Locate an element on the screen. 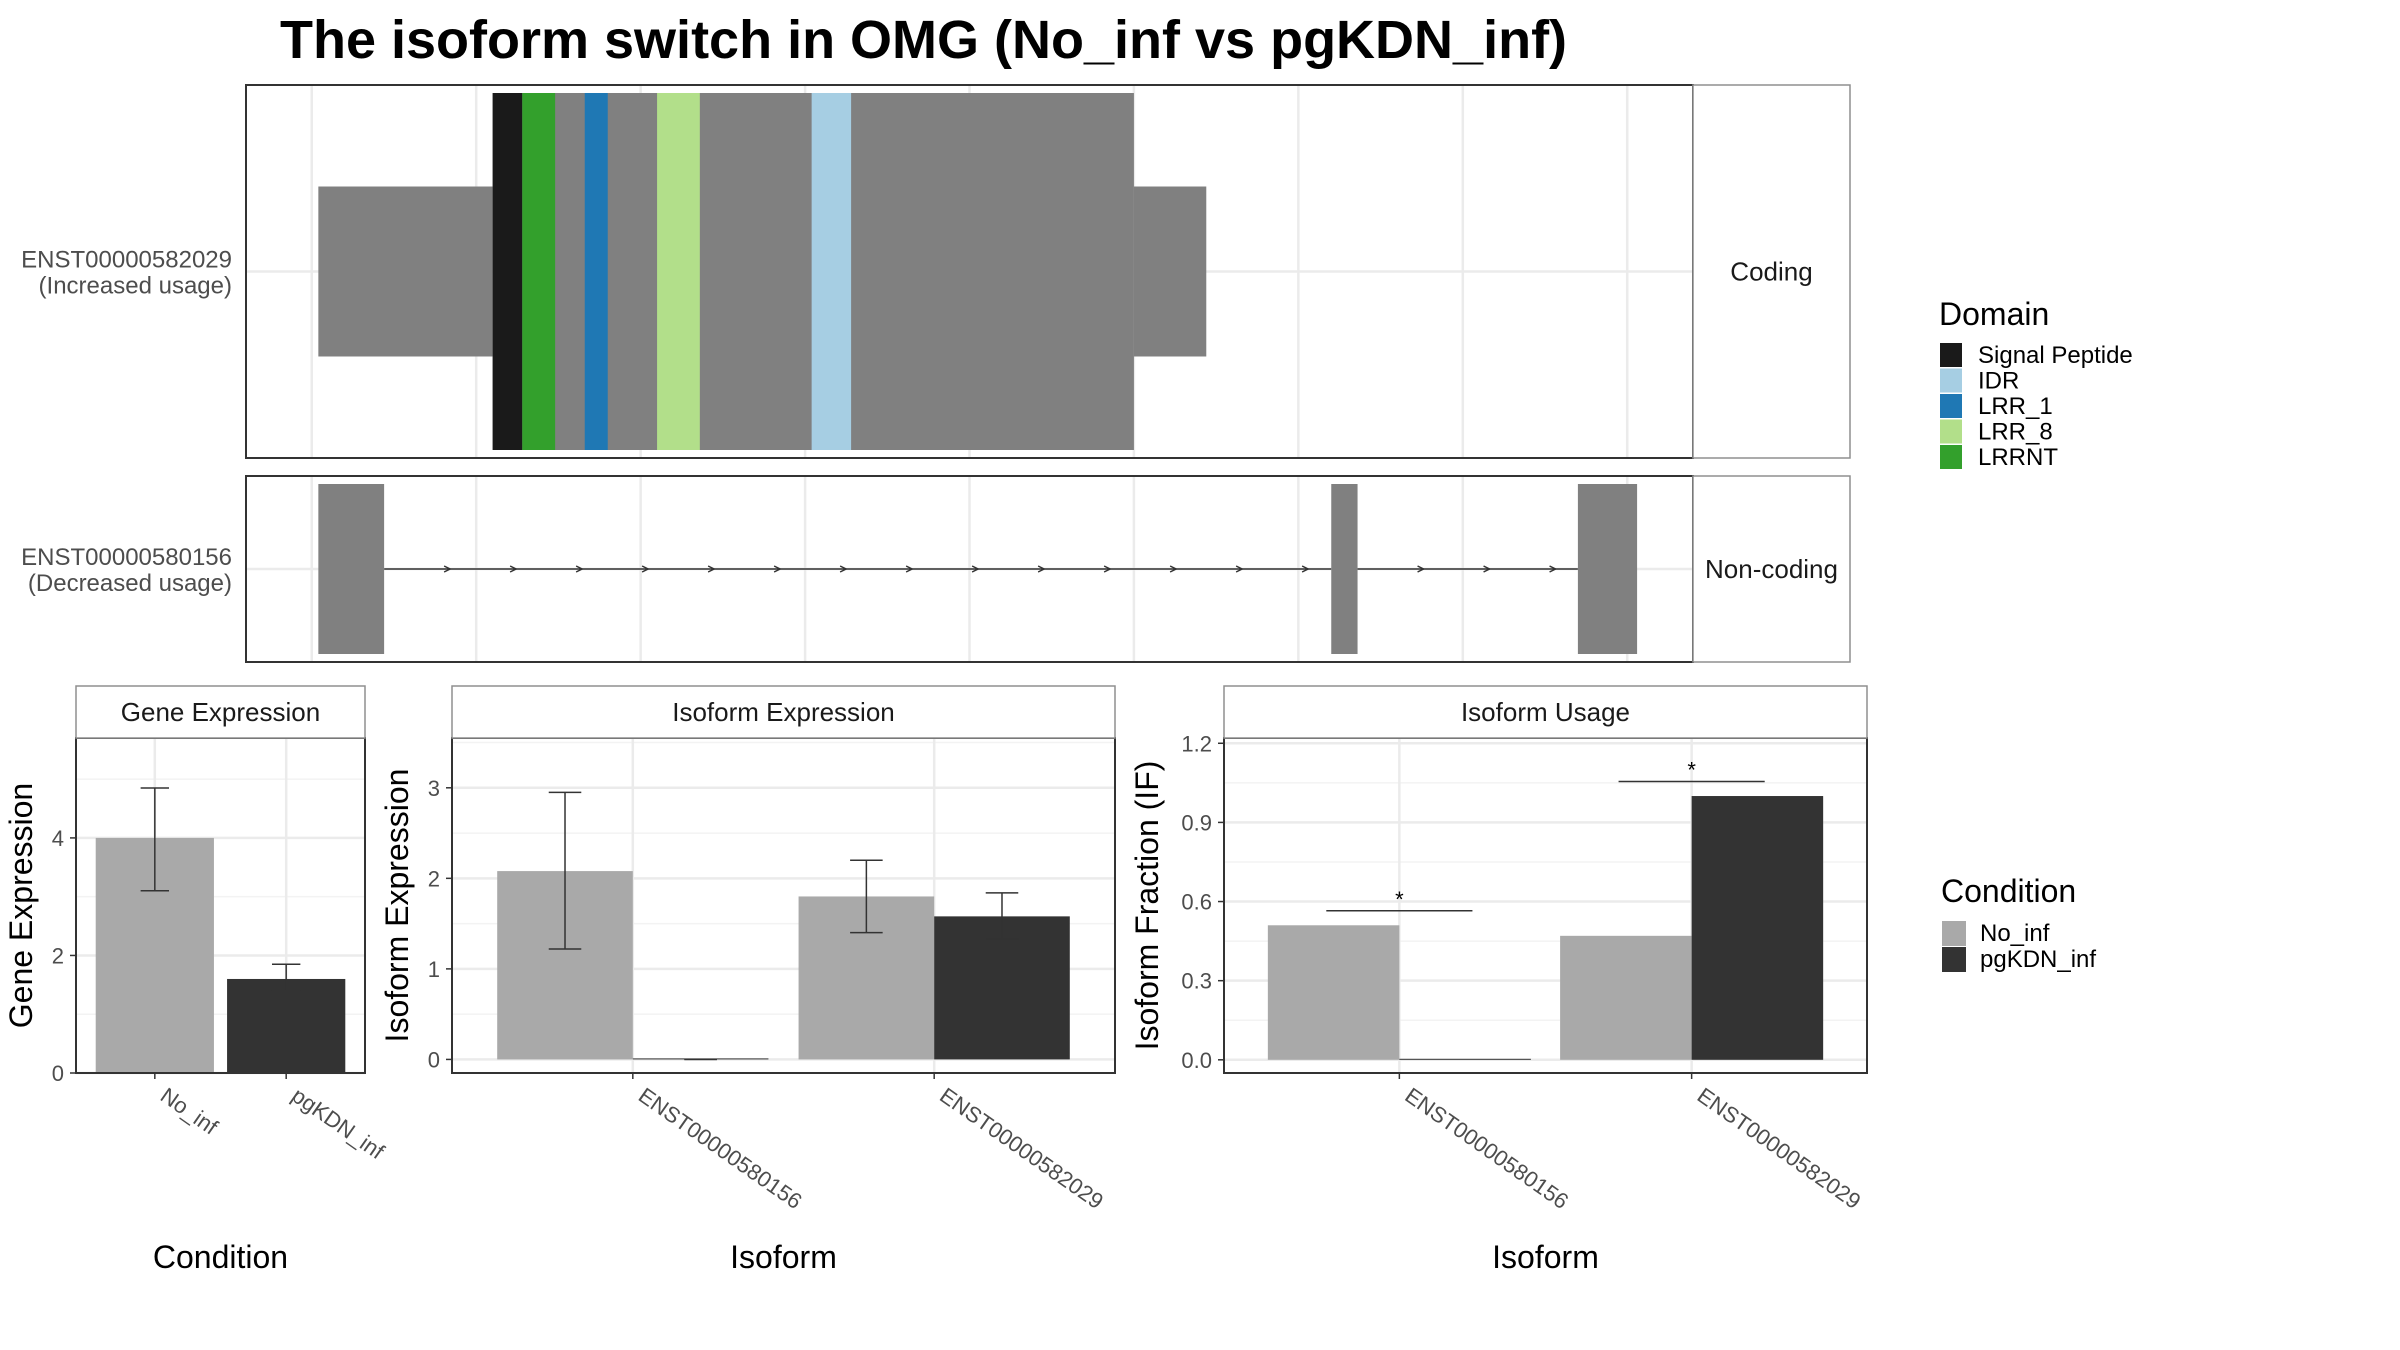 This screenshot has width=2400, height=1350. transcript-row-sublabel: (Increased usage) is located at coordinates (135, 286).